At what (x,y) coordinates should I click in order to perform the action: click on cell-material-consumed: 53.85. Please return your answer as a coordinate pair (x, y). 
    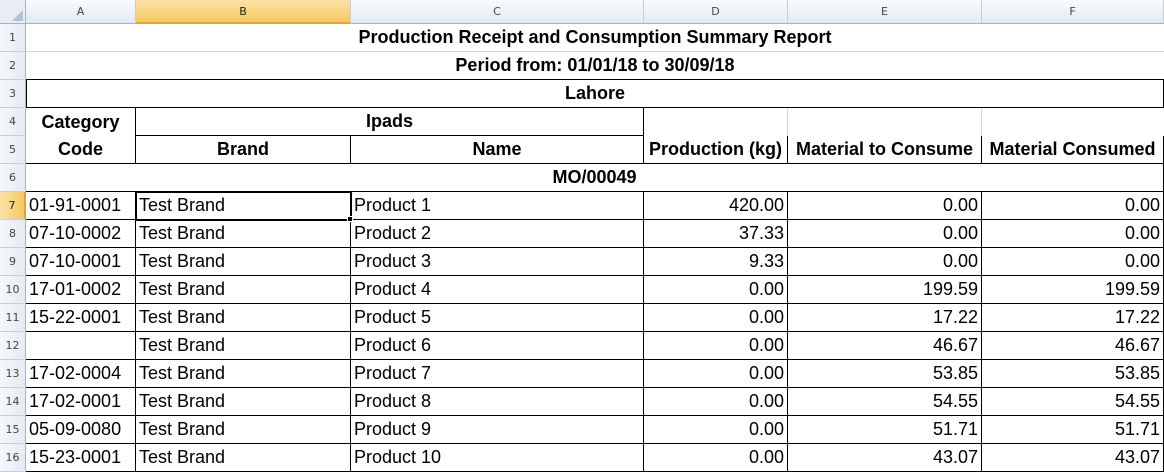
    Looking at the image, I should click on (1073, 374).